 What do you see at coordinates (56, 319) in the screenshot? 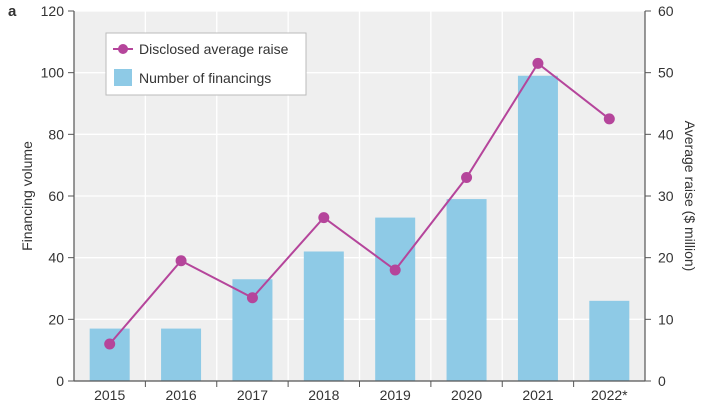
I see `y-tick-label-left: 20` at bounding box center [56, 319].